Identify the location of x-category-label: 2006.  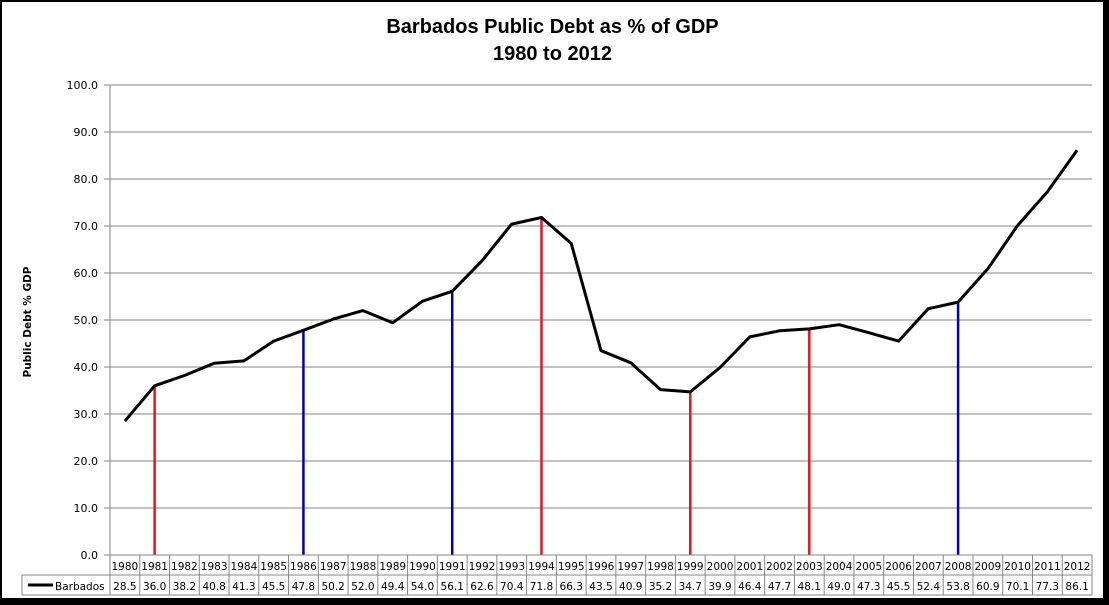
(898, 567).